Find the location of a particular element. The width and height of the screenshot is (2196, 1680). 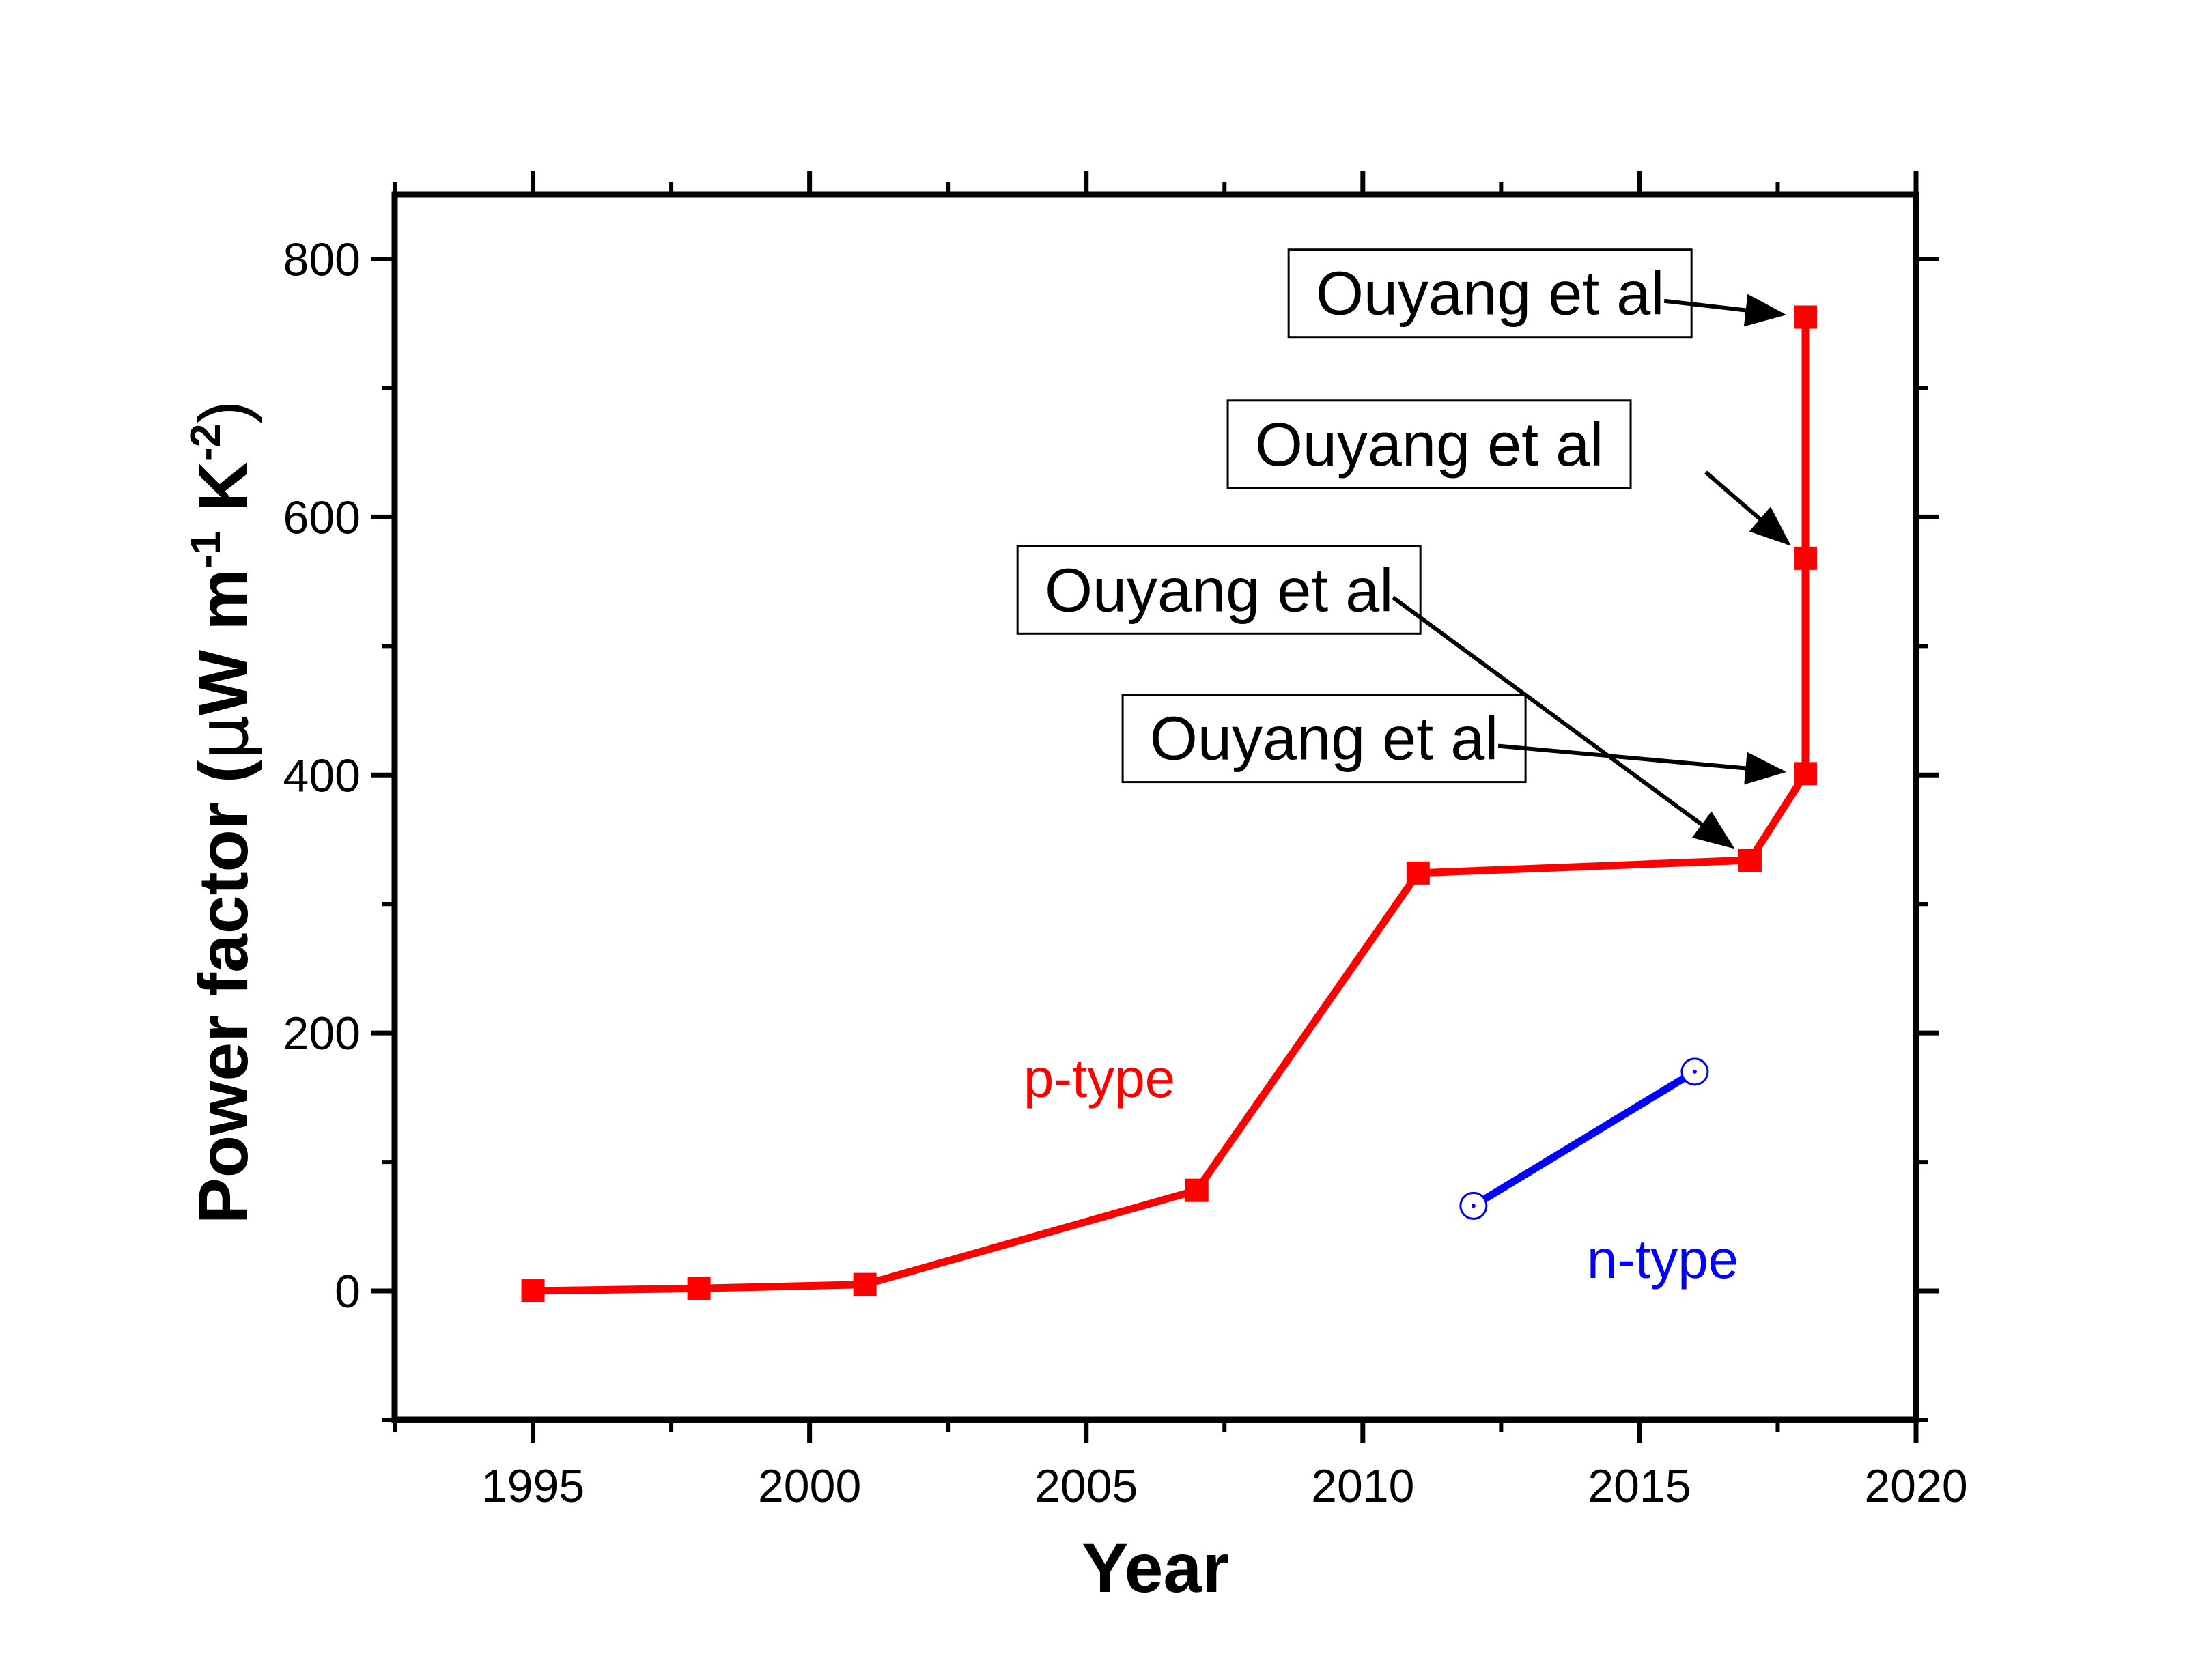

x-tick-label: 2000 is located at coordinates (809, 1486).